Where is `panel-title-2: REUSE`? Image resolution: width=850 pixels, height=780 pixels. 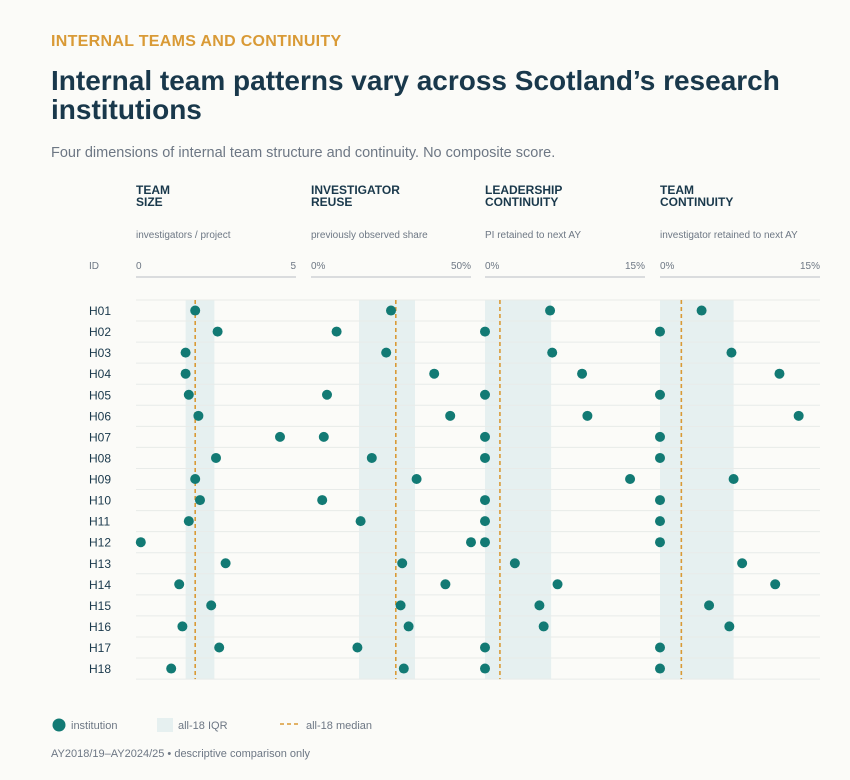 panel-title-2: REUSE is located at coordinates (331, 202).